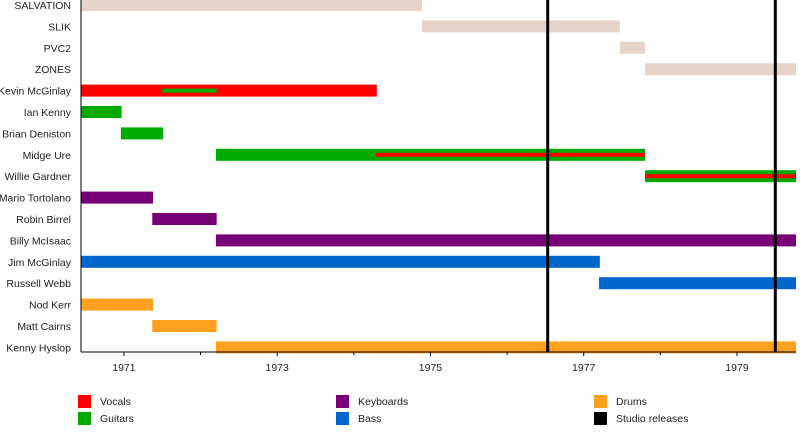 This screenshot has width=800, height=437. What do you see at coordinates (44, 327) in the screenshot?
I see `row-label: Matt Cairns` at bounding box center [44, 327].